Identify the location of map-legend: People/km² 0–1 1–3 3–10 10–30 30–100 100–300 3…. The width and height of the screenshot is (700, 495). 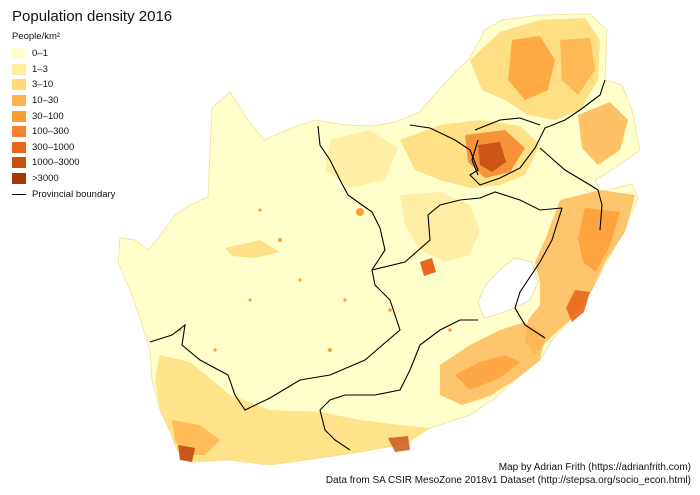
(63, 116).